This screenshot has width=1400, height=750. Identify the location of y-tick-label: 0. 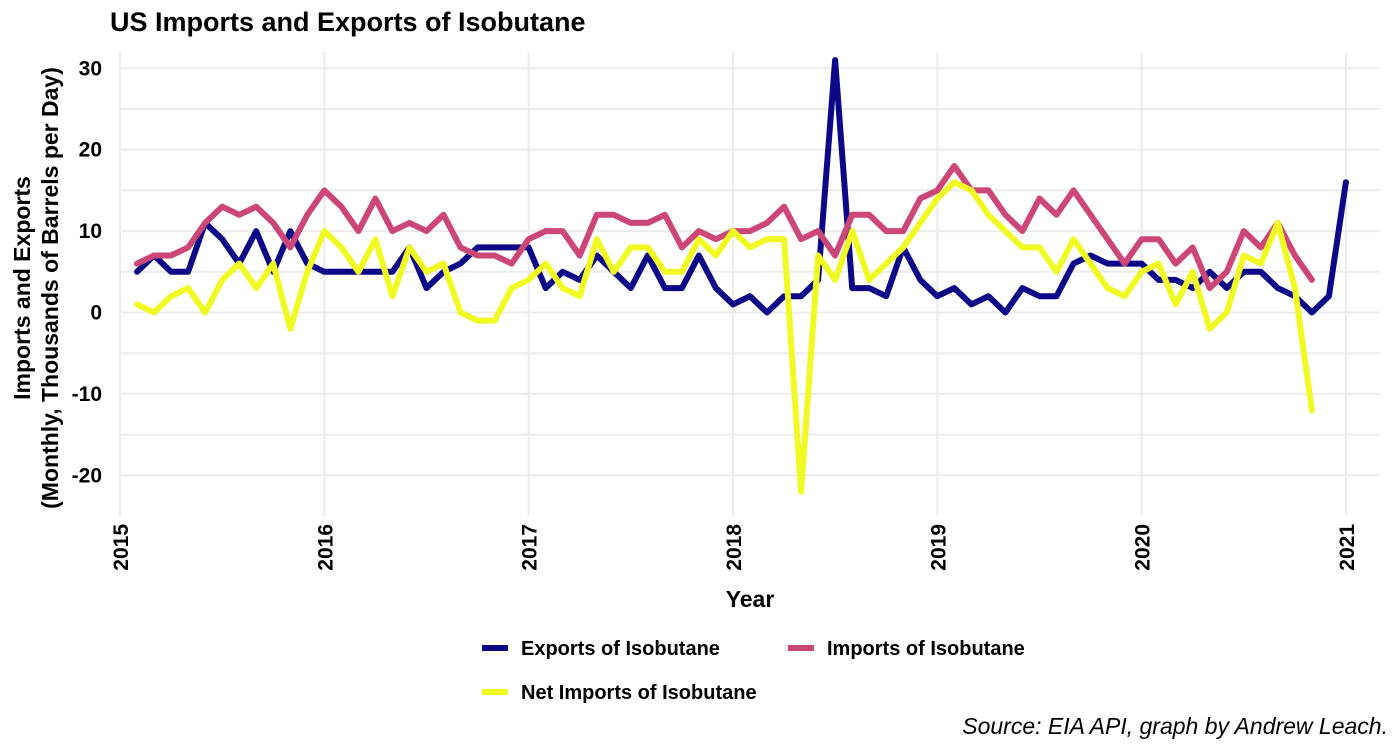
(96, 312).